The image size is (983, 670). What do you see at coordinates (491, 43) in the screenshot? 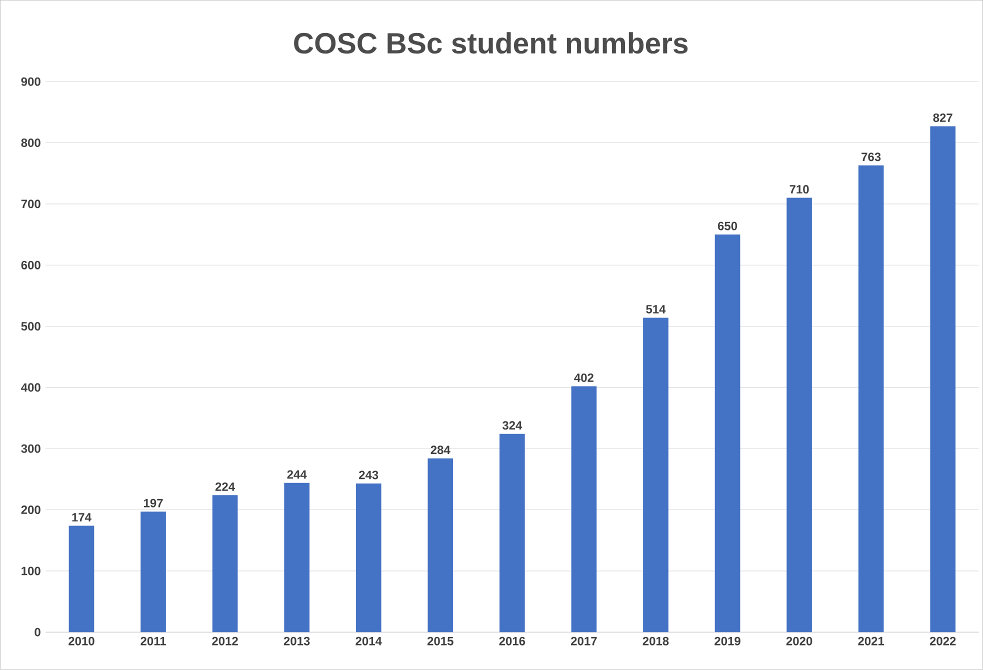
I see `chart-title: COSC BSc student numbers` at bounding box center [491, 43].